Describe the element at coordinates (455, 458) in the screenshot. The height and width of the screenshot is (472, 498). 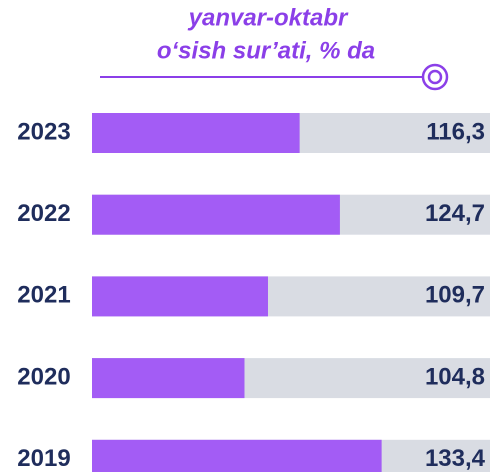
I see `data-label: 133,4` at that location.